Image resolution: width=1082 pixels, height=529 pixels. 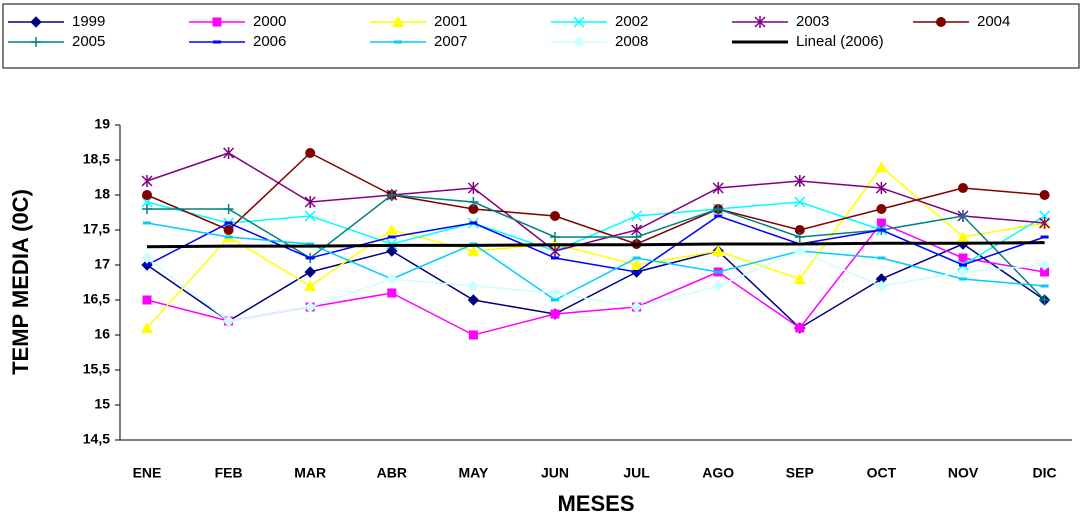 I want to click on legend-label: 2006, so click(x=269, y=41).